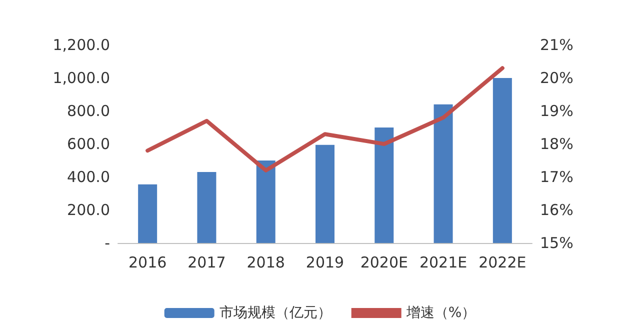 The image size is (640, 329). Describe the element at coordinates (557, 243) in the screenshot. I see `y2-tick-label: 15%` at that location.